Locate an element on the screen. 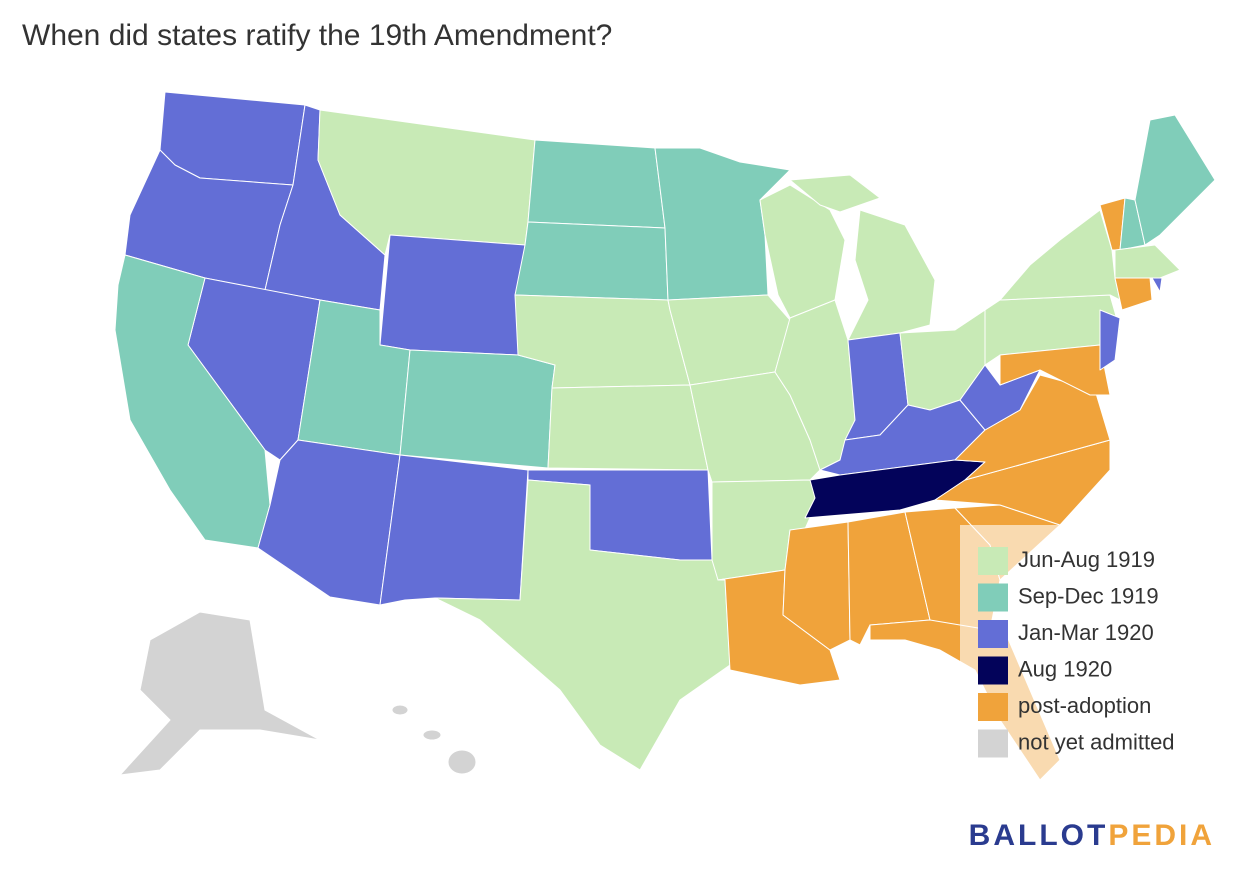 This screenshot has width=1240, height=888. legend-label: Aug 1920 is located at coordinates (1065, 668).